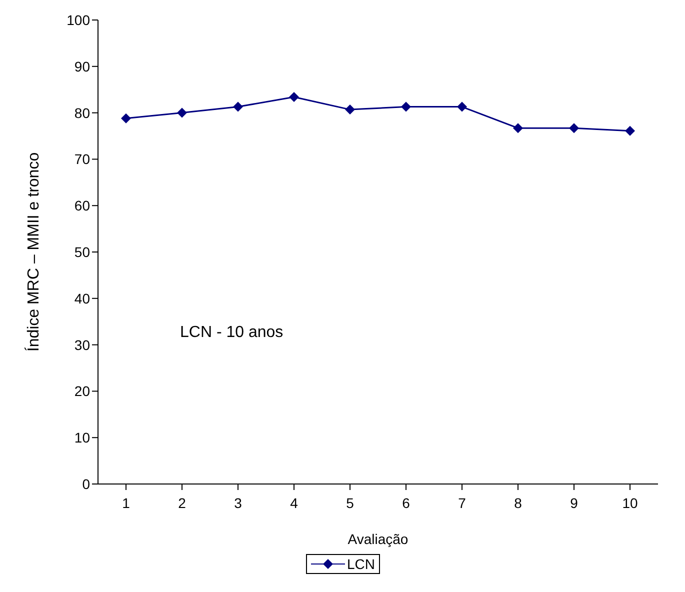 The height and width of the screenshot is (592, 685). I want to click on y-tick-label: 40, so click(82, 298).